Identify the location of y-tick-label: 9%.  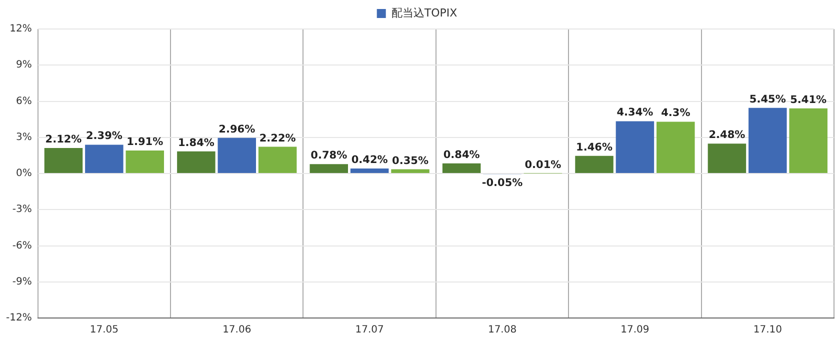
(24, 65).